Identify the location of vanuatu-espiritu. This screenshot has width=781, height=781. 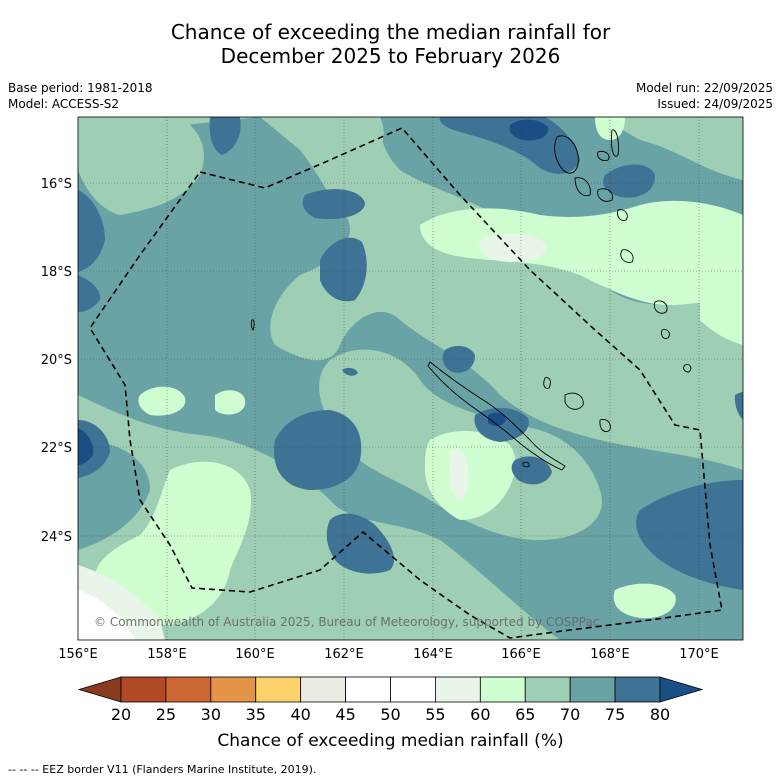
(566, 154).